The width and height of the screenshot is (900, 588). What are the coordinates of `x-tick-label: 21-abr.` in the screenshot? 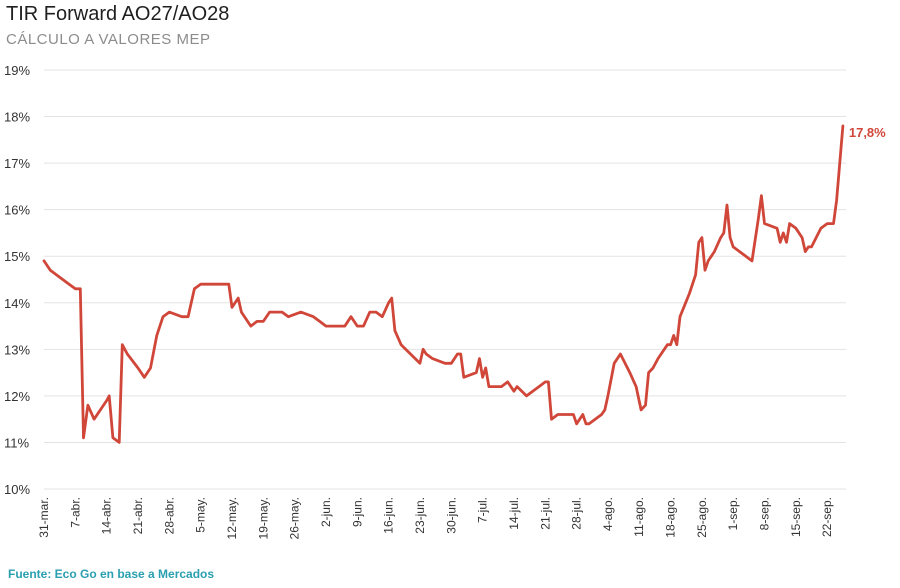 It's located at (138, 515).